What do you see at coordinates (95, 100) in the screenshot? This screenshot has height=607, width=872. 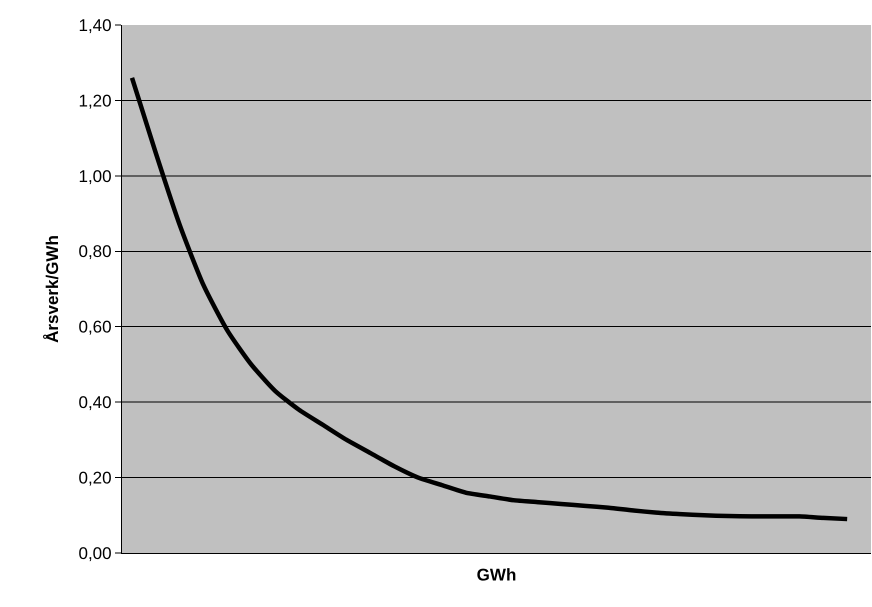 I see `y-tick-label: 1,20` at bounding box center [95, 100].